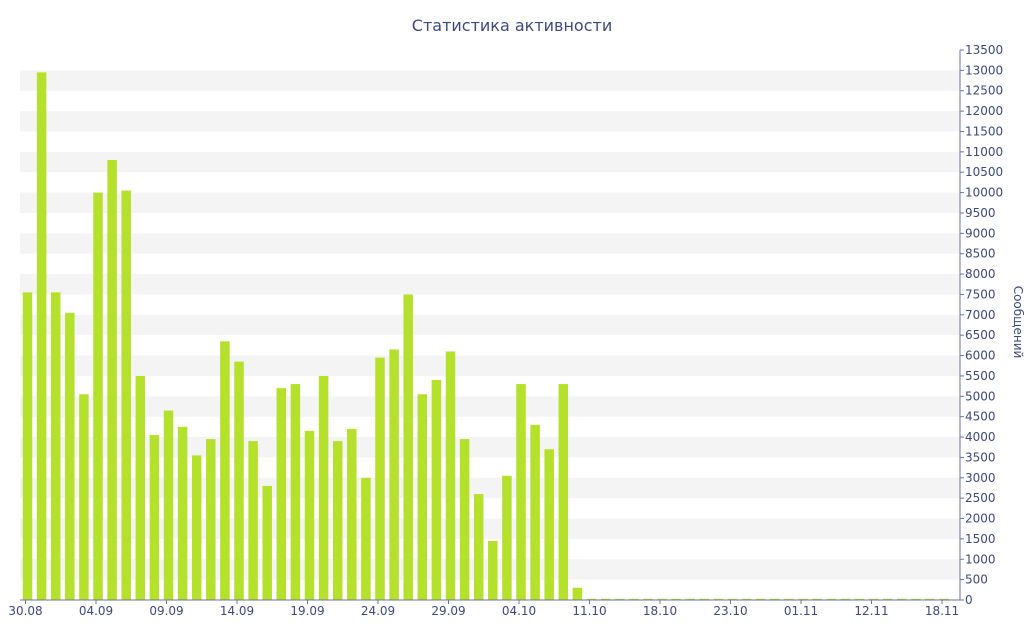 This screenshot has width=1024, height=640. Describe the element at coordinates (984, 50) in the screenshot. I see `y-tick-label: 13500` at that location.